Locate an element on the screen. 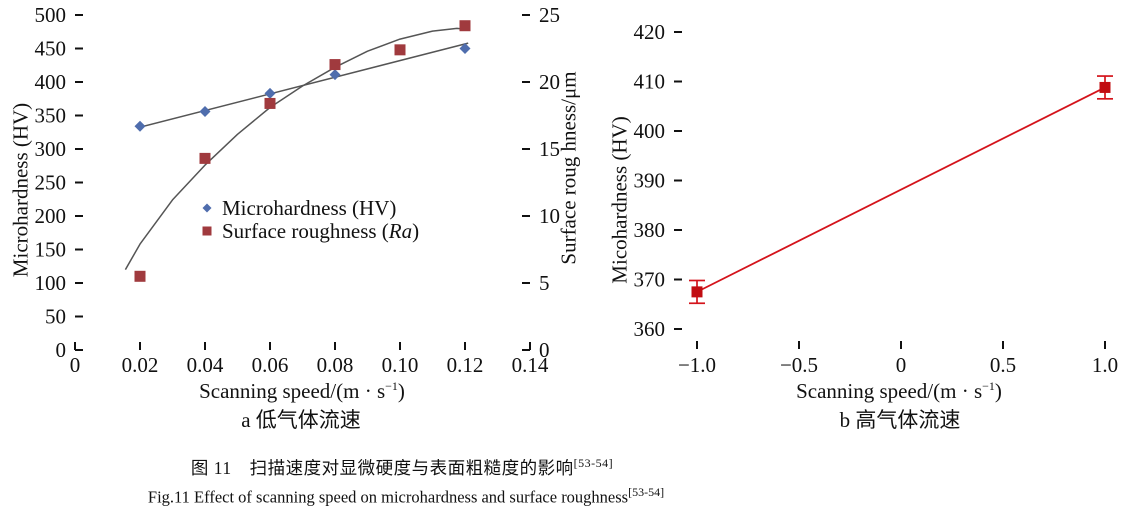 The width and height of the screenshot is (1140, 518). y-right-tick-label: 5 is located at coordinates (544, 283).